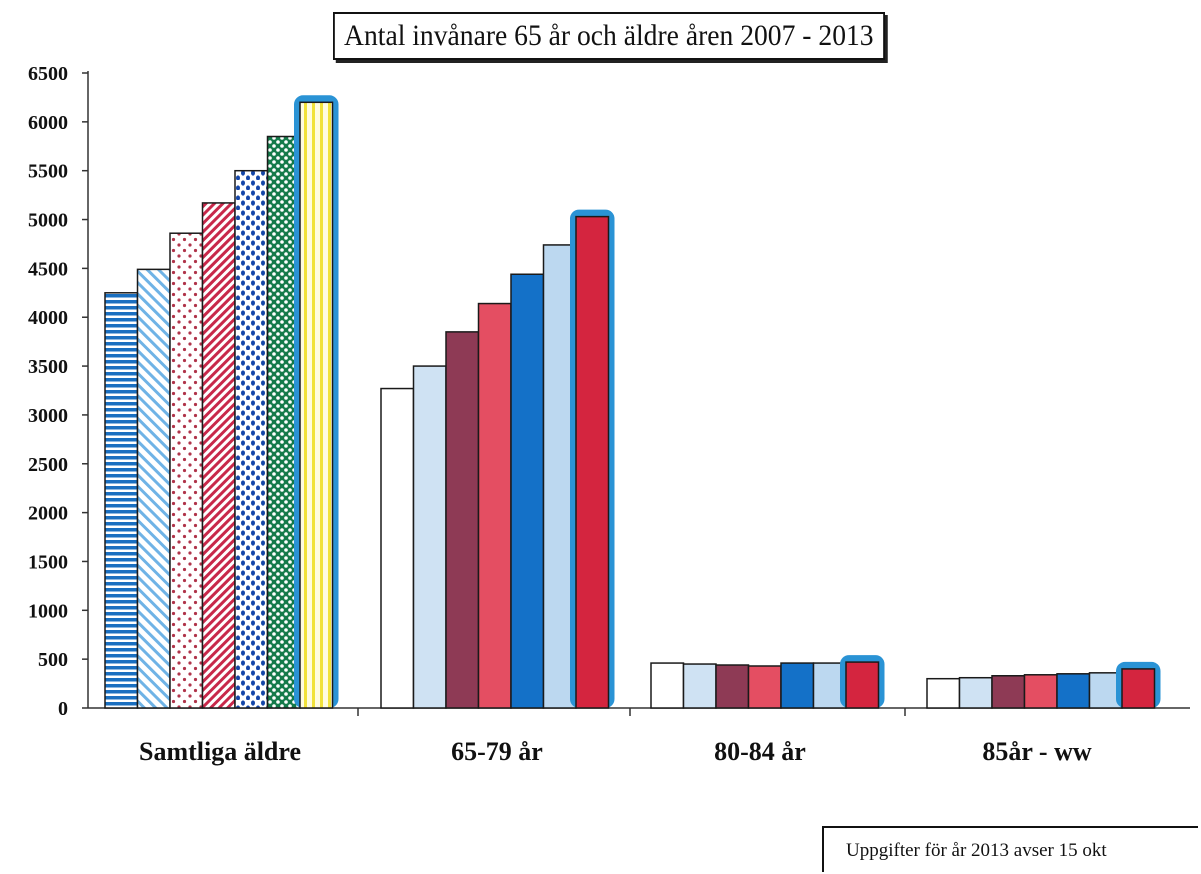  Describe the element at coordinates (220, 751) in the screenshot. I see `category-label: Samtliga äldre` at that location.